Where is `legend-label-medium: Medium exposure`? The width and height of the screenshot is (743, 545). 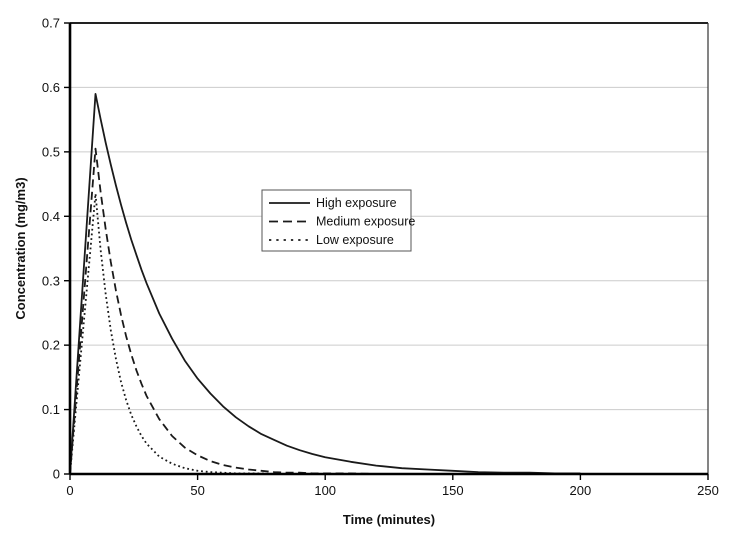
legend-label-medium: Medium exposure is located at coordinates (365, 222).